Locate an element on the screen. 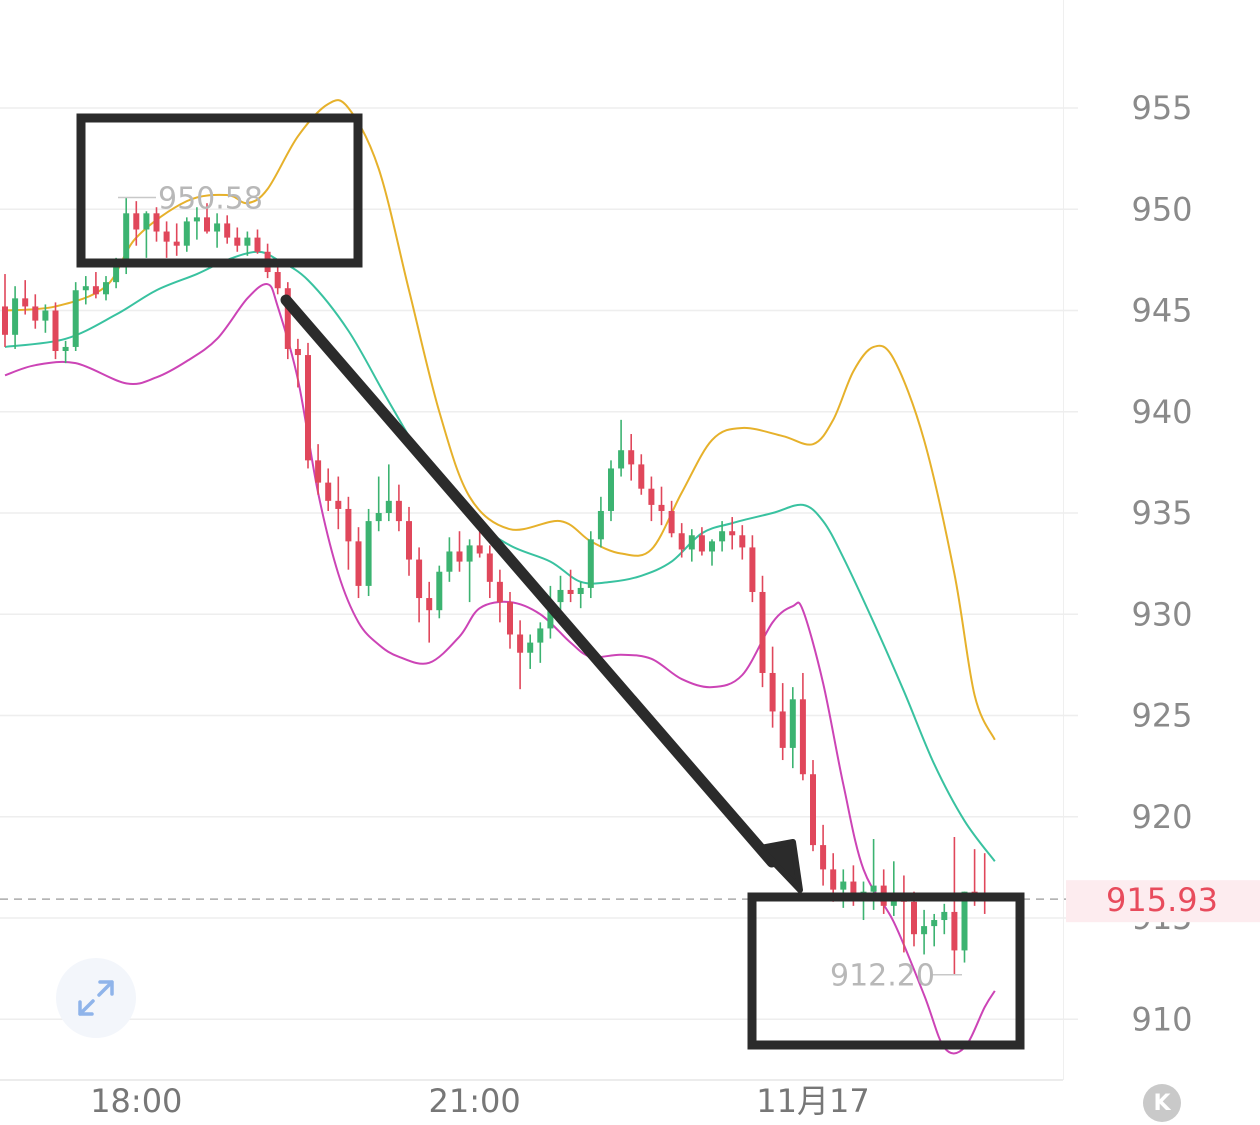  price-axis-separator is located at coordinates (1063, 540).